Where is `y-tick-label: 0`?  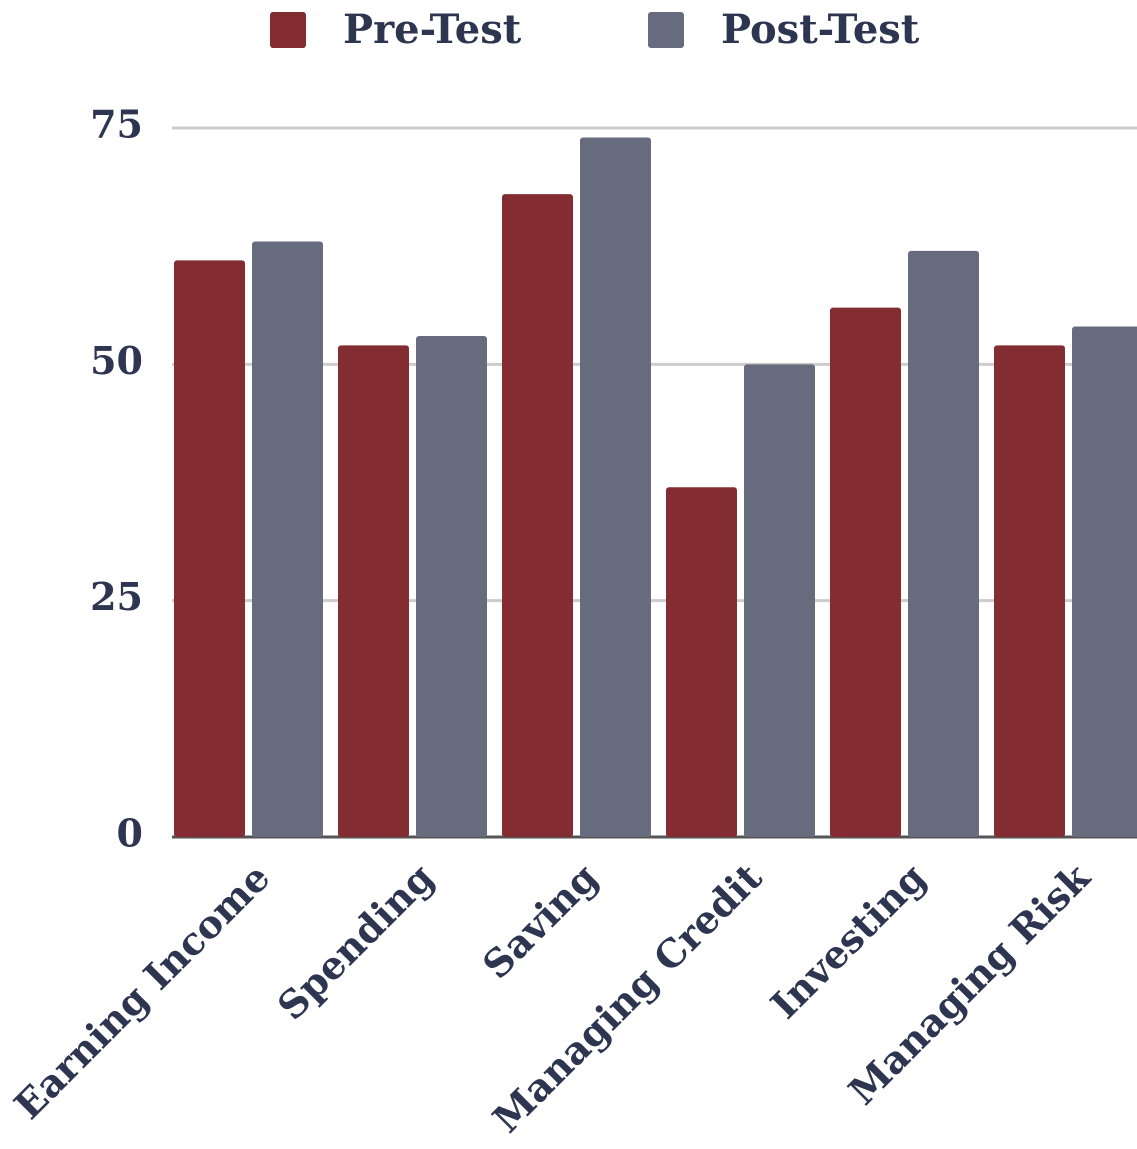
y-tick-label: 0 is located at coordinates (130, 833).